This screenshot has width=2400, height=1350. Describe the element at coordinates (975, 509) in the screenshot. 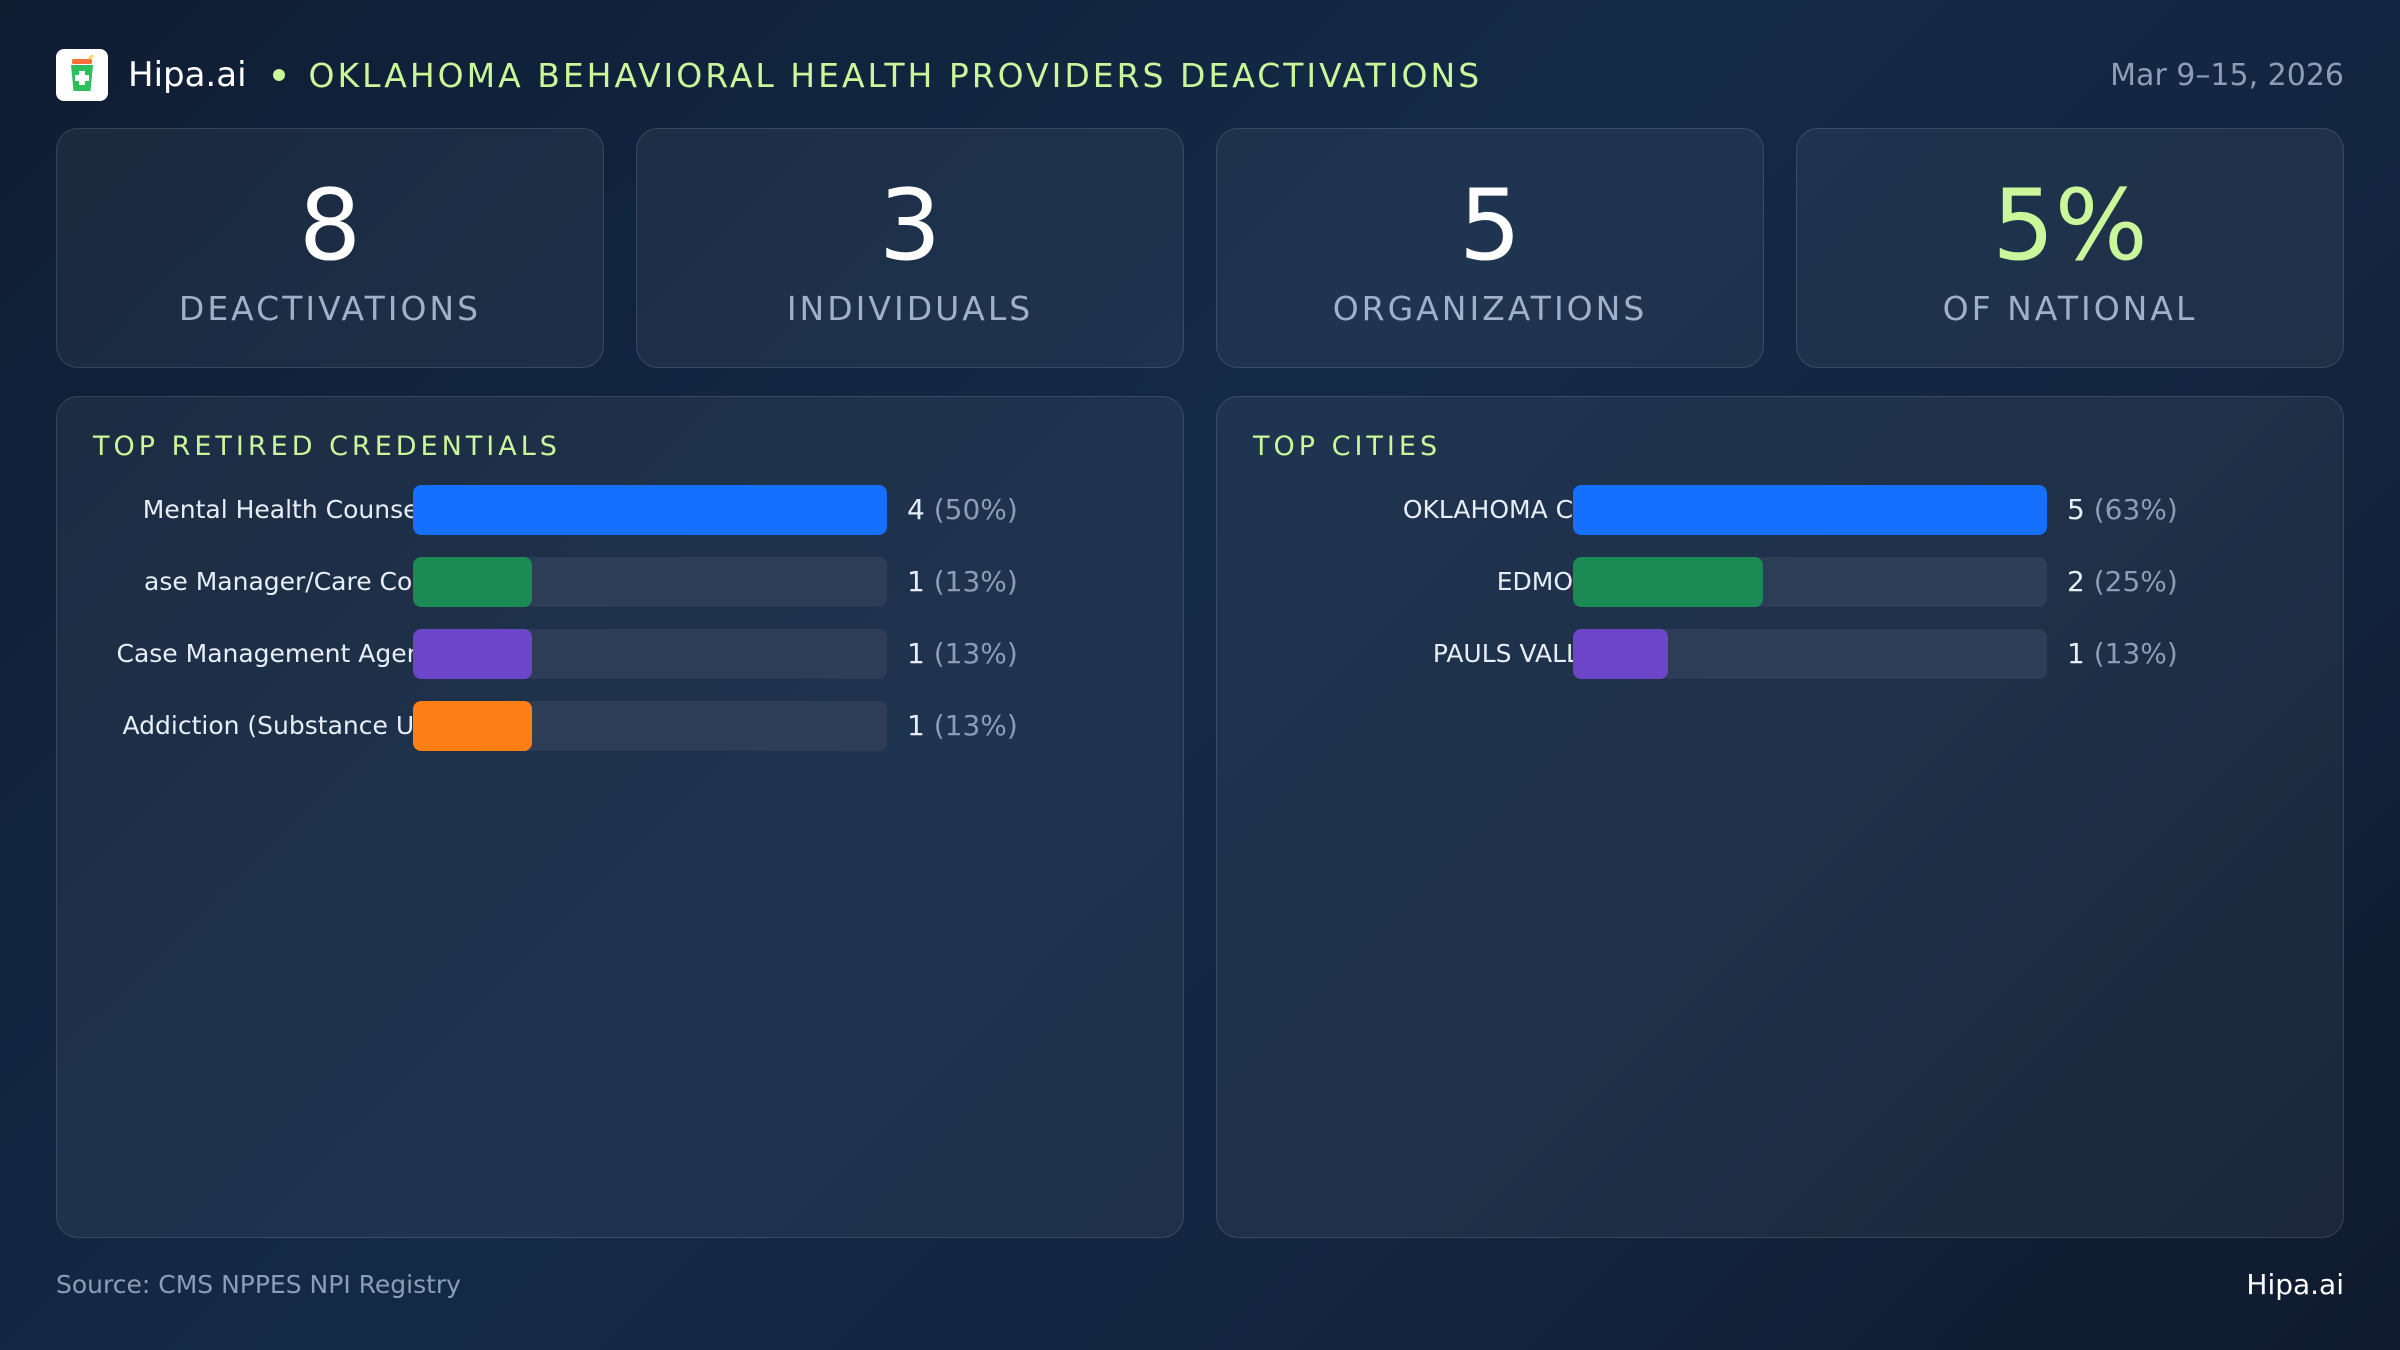

I see `bar-percent: (50%)` at that location.